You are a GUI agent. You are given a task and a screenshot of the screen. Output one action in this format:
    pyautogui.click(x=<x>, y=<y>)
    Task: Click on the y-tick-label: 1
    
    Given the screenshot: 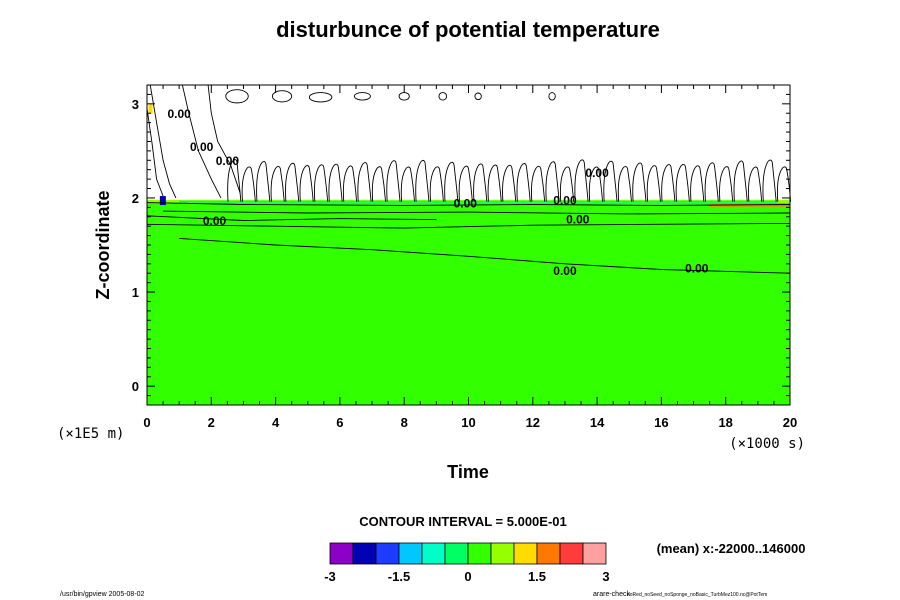 What is the action you would take?
    pyautogui.click(x=135, y=292)
    